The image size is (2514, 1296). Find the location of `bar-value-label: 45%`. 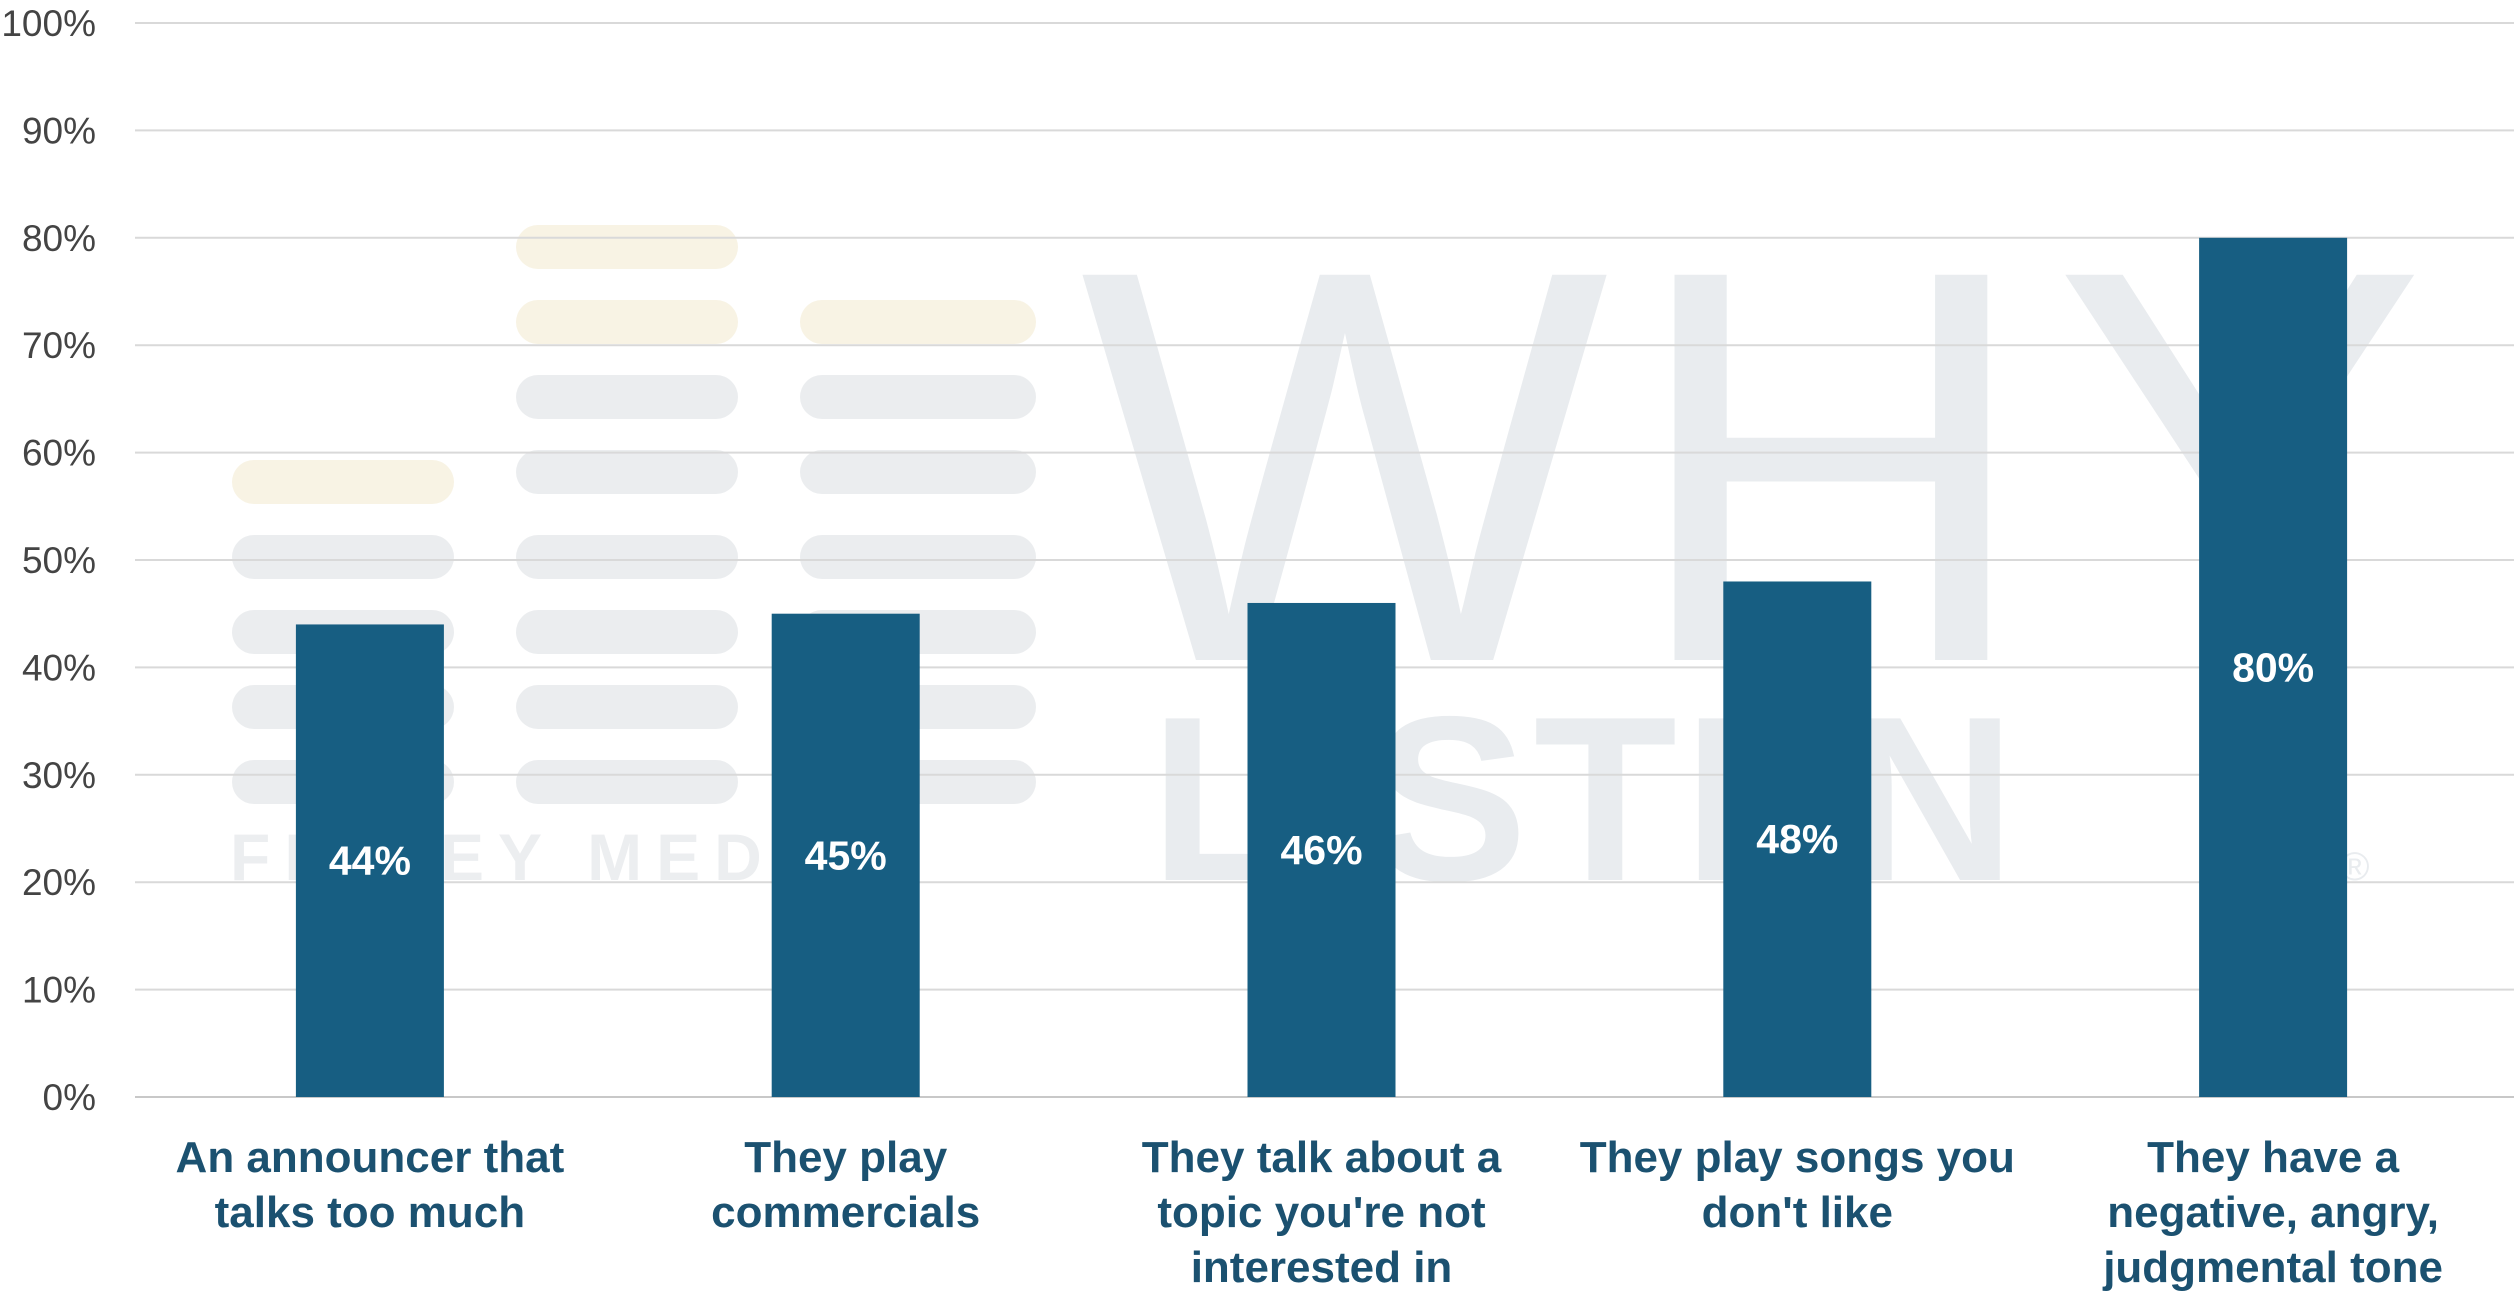

bar-value-label: 45% is located at coordinates (846, 855).